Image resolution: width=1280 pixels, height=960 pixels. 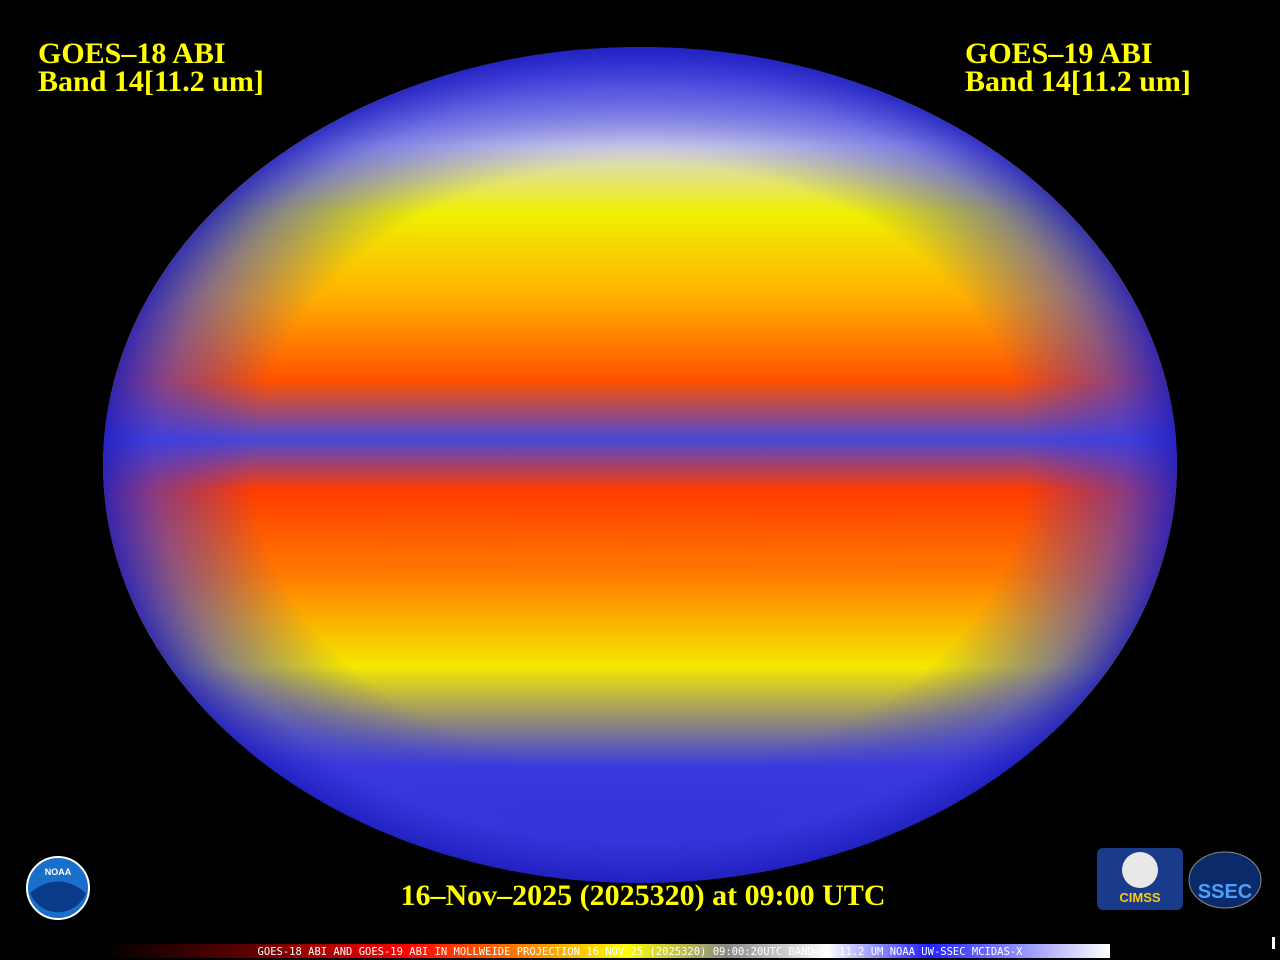 I want to click on corner-marker, so click(x=1273, y=943).